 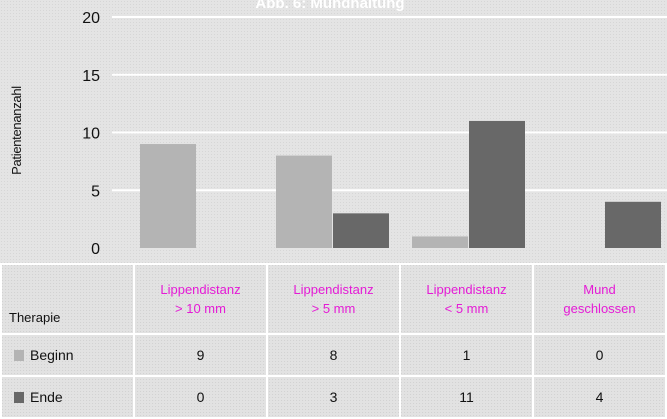 What do you see at coordinates (19, 397) in the screenshot?
I see `legend-swatch-ende` at bounding box center [19, 397].